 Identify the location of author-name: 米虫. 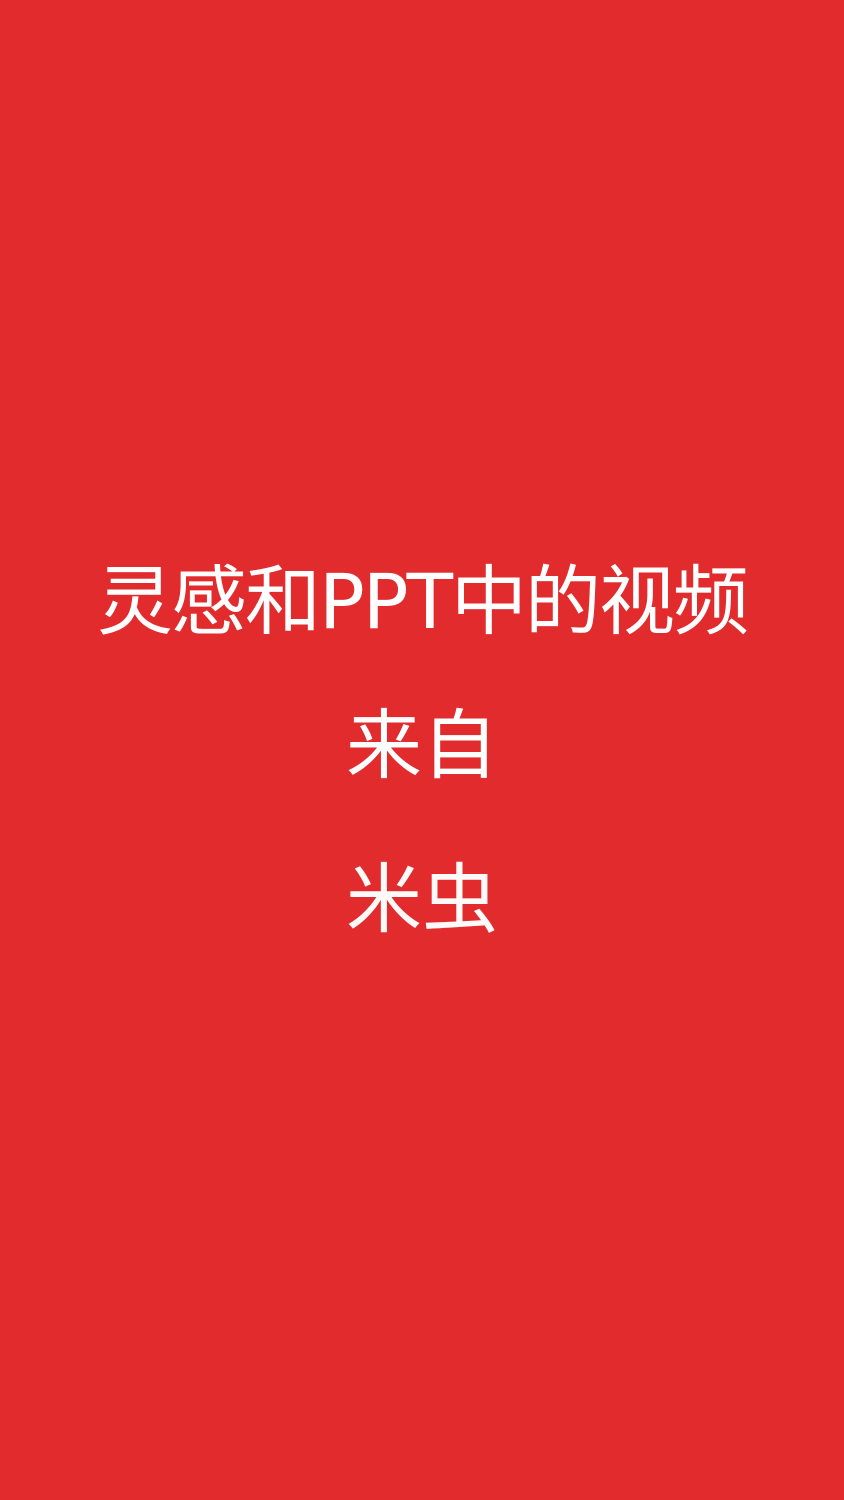
(422, 899).